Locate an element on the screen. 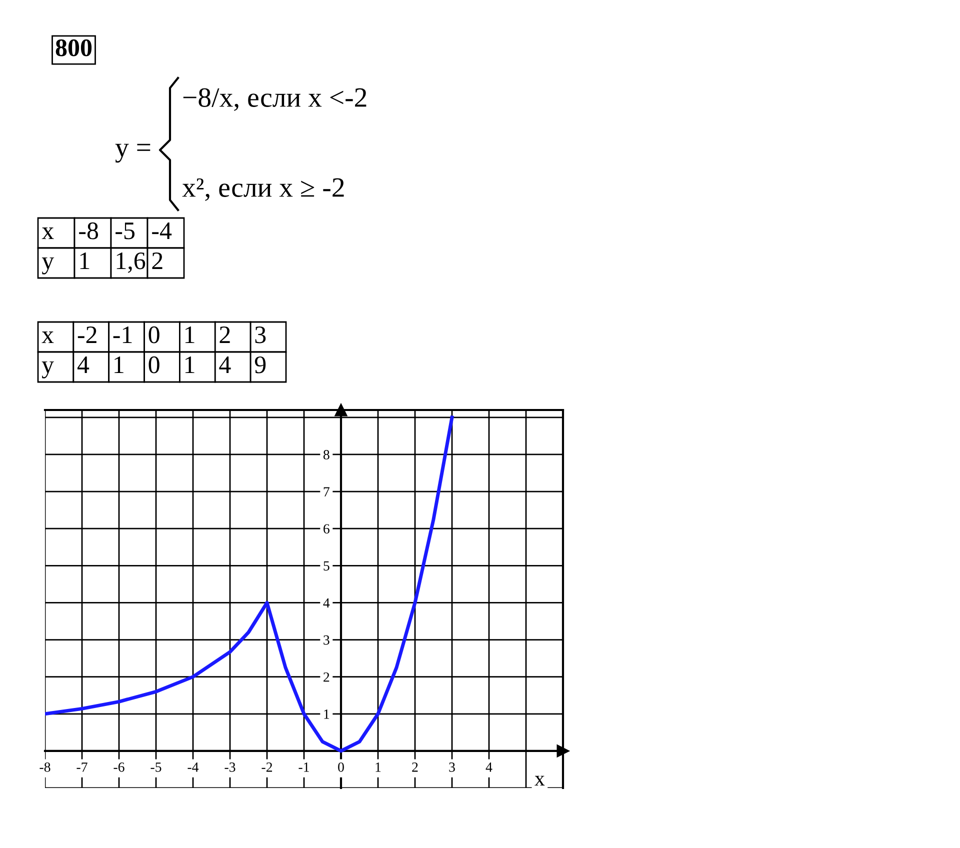 Image resolution: width=960 pixels, height=848 pixels. y-tick-label: 5 is located at coordinates (327, 566).